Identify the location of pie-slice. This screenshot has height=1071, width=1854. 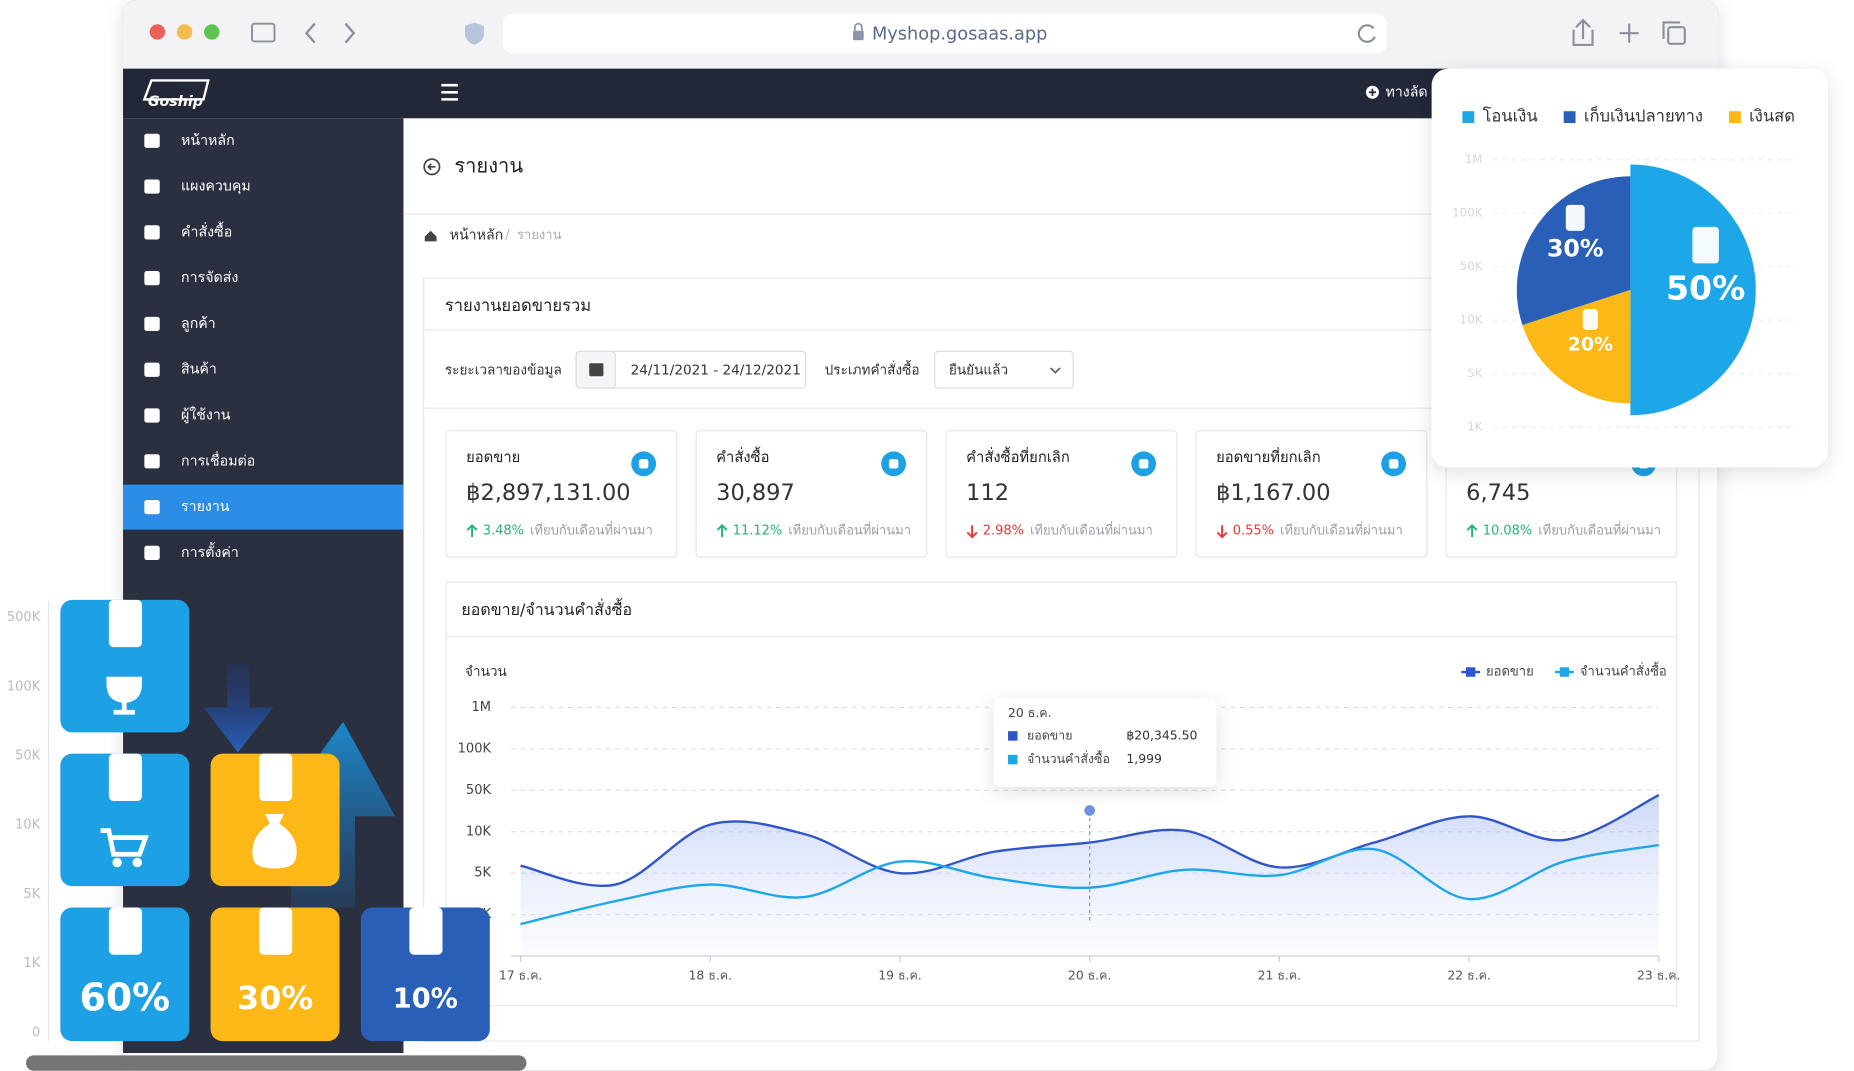
(1693, 290).